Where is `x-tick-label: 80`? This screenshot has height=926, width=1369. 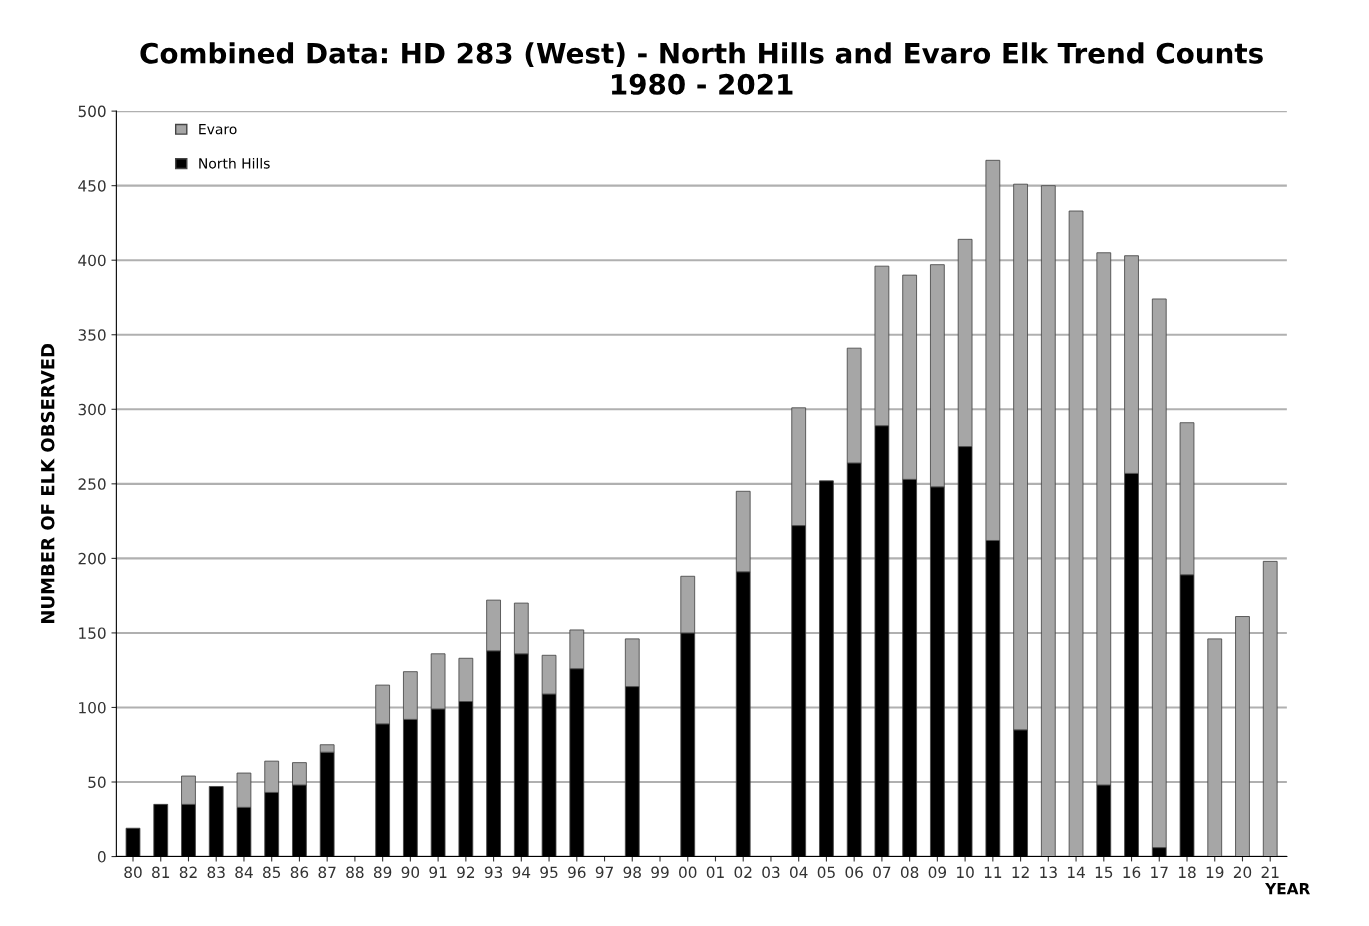
x-tick-label: 80 is located at coordinates (133, 872).